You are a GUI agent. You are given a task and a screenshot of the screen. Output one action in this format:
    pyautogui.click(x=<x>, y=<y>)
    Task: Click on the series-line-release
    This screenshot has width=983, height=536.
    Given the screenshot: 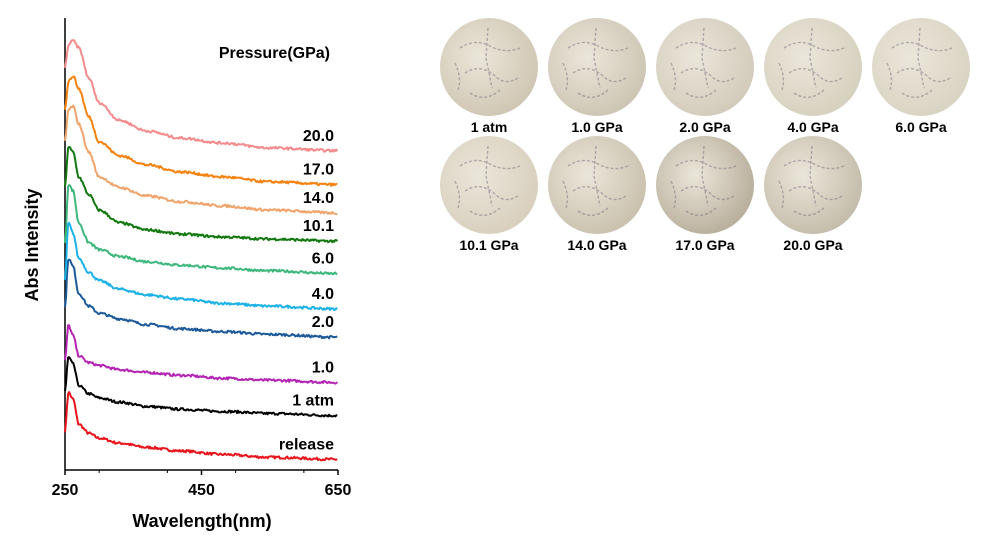 What is the action you would take?
    pyautogui.click(x=201, y=426)
    